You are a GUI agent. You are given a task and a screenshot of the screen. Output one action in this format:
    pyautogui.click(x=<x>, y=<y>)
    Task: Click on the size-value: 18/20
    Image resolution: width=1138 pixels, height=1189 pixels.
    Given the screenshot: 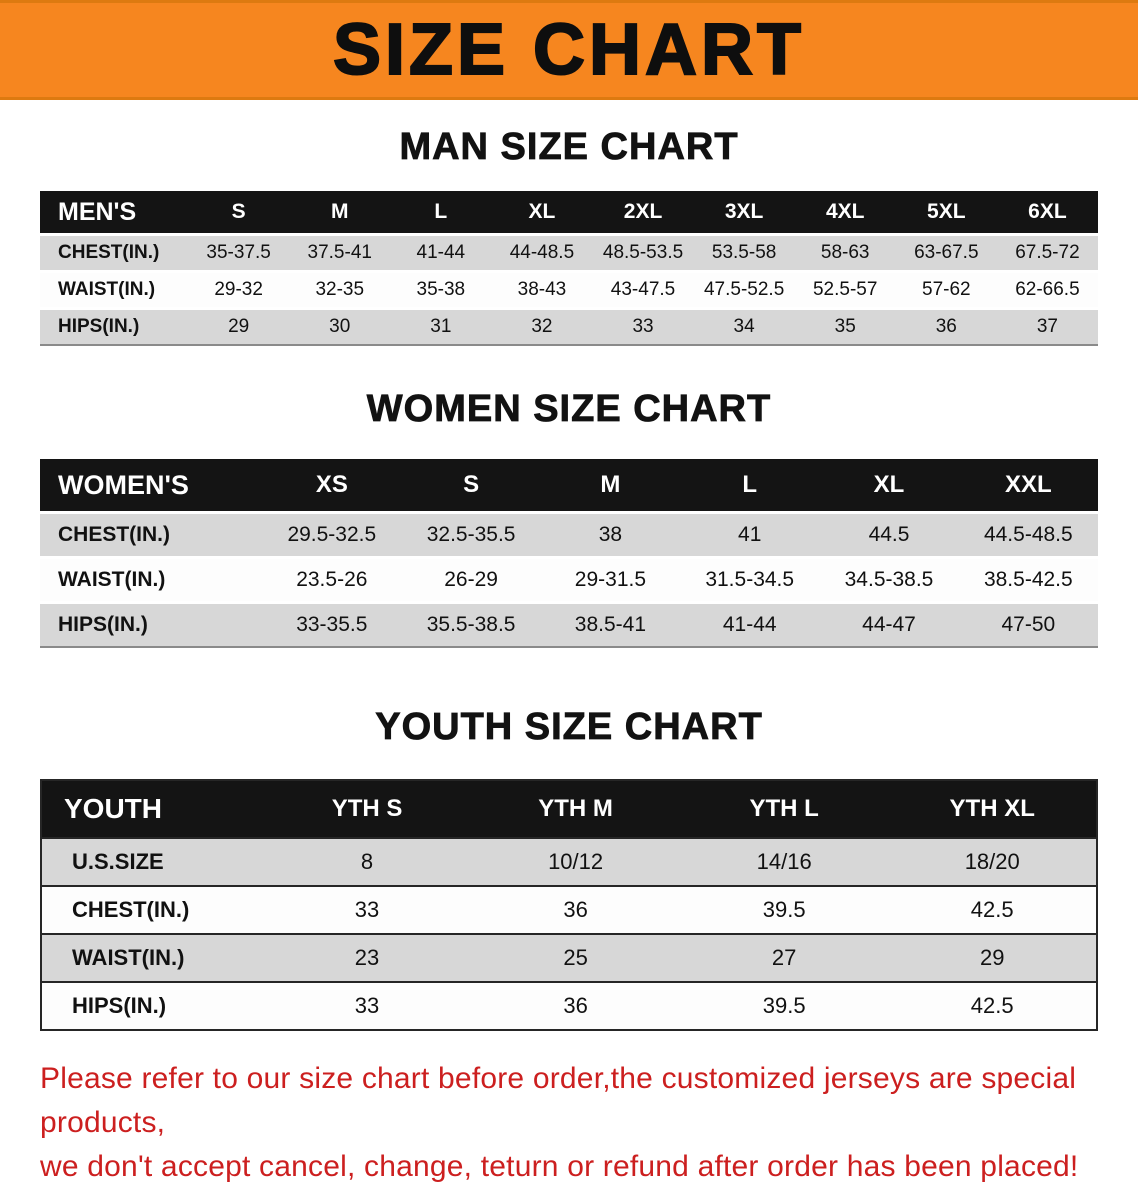 What is the action you would take?
    pyautogui.click(x=992, y=861)
    